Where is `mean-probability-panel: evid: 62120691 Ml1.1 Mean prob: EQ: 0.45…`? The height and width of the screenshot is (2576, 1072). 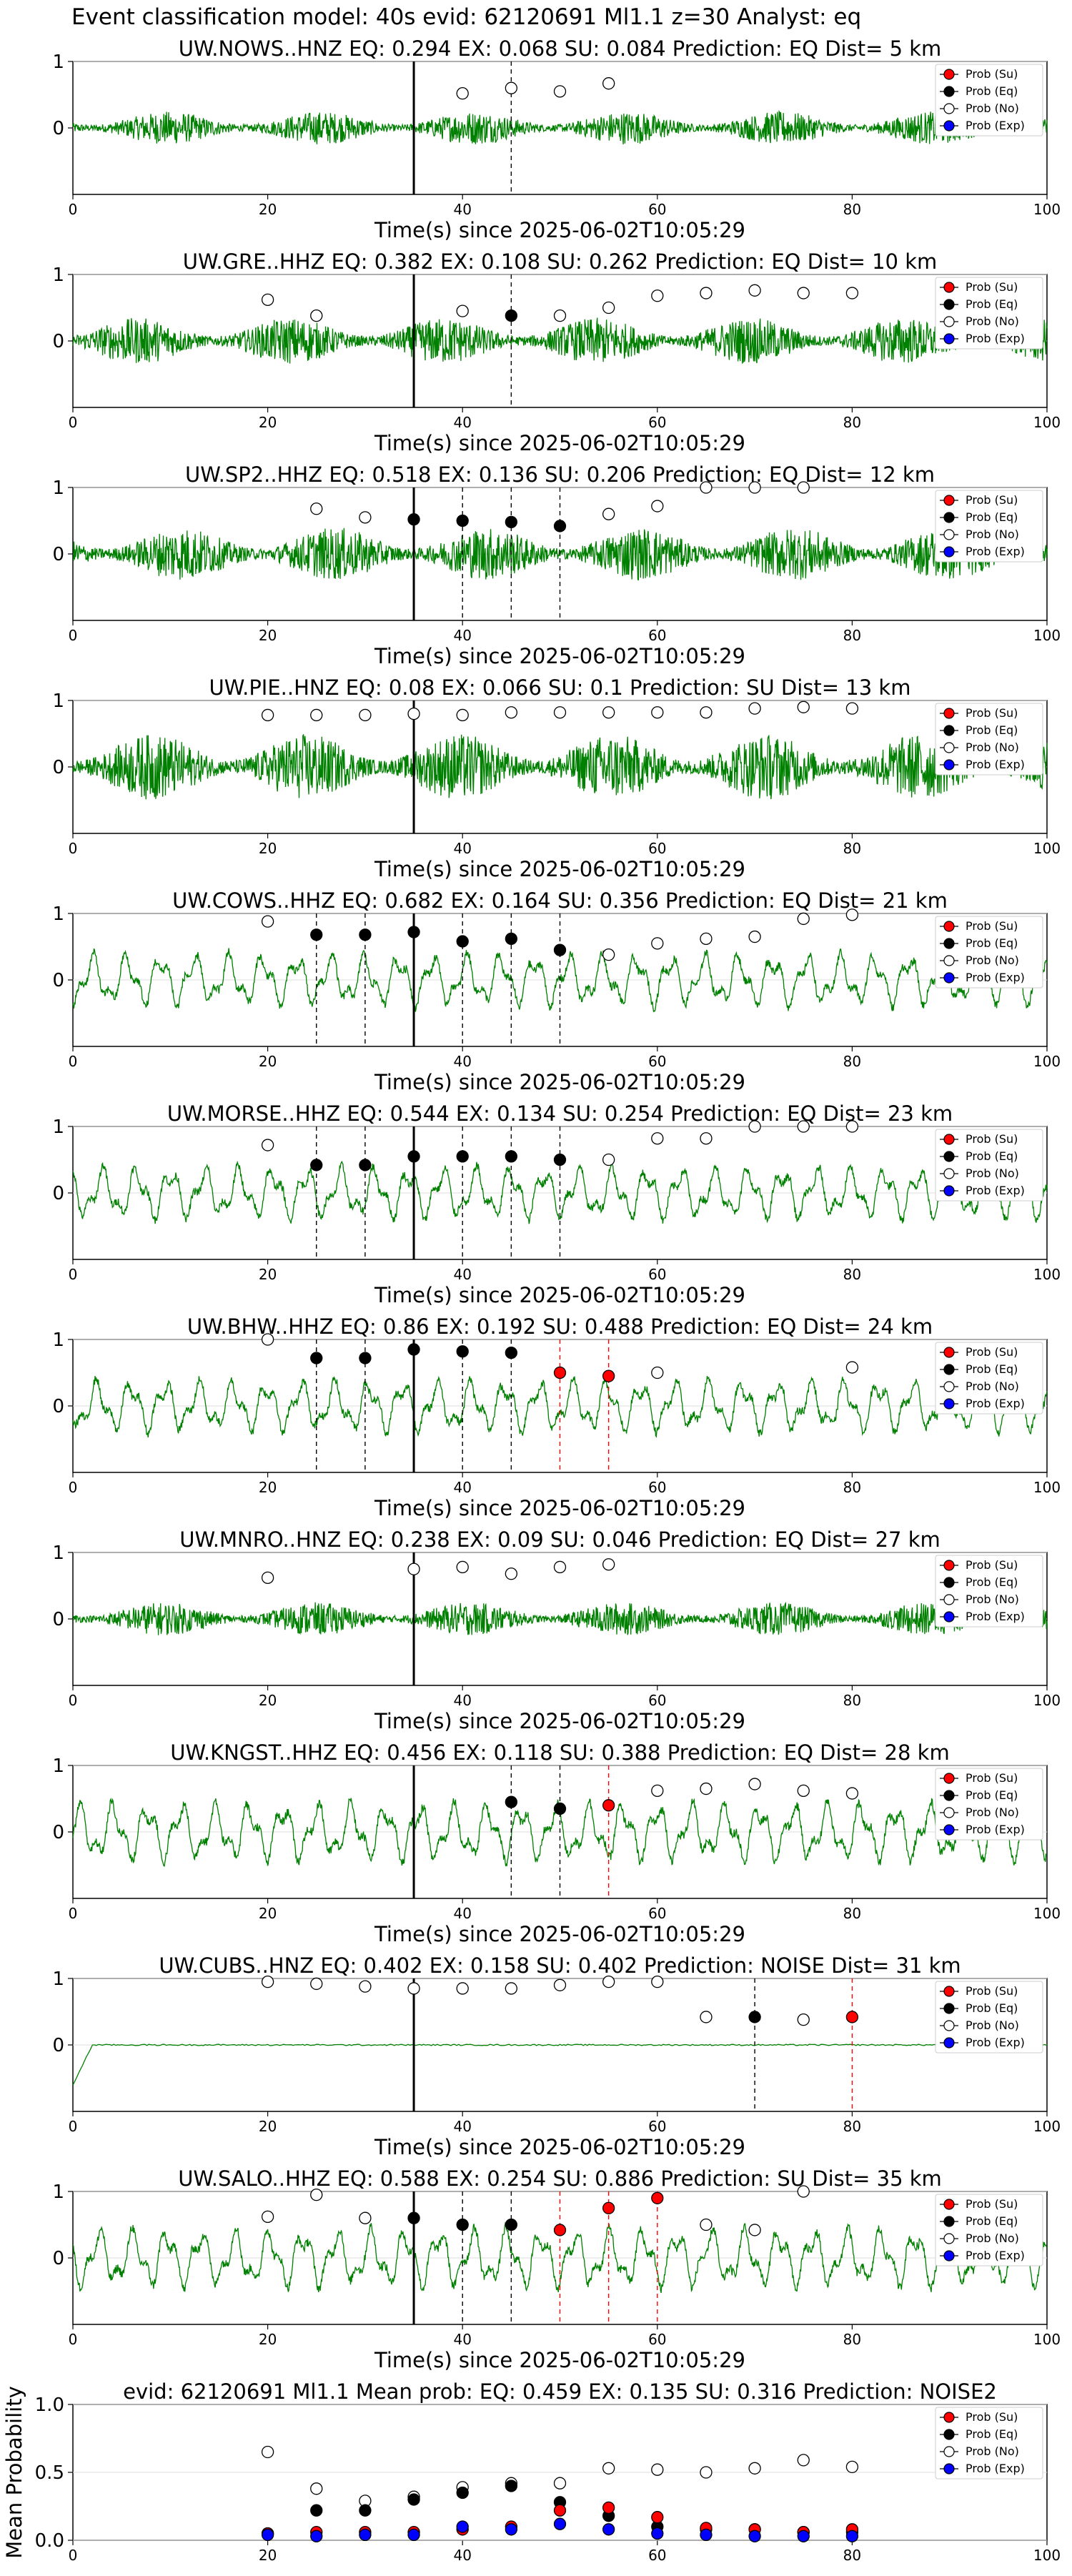 mean-probability-panel: evid: 62120691 Ml1.1 Mean prob: EQ: 0.45… is located at coordinates (531, 2471).